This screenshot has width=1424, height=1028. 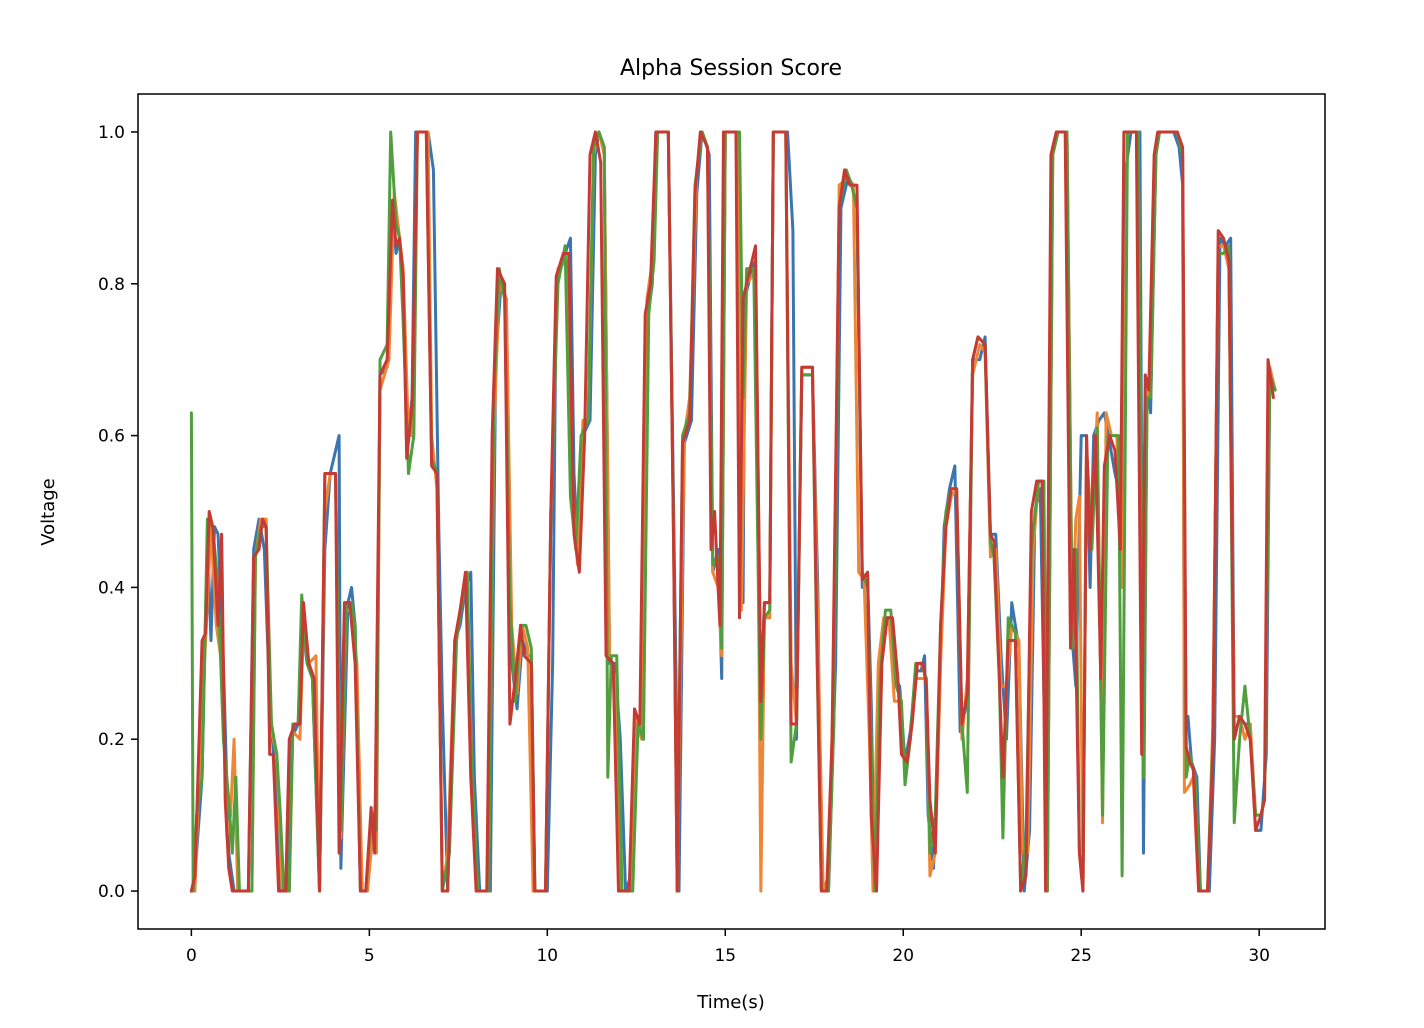 I want to click on x-tick-label: 0, so click(x=191, y=956).